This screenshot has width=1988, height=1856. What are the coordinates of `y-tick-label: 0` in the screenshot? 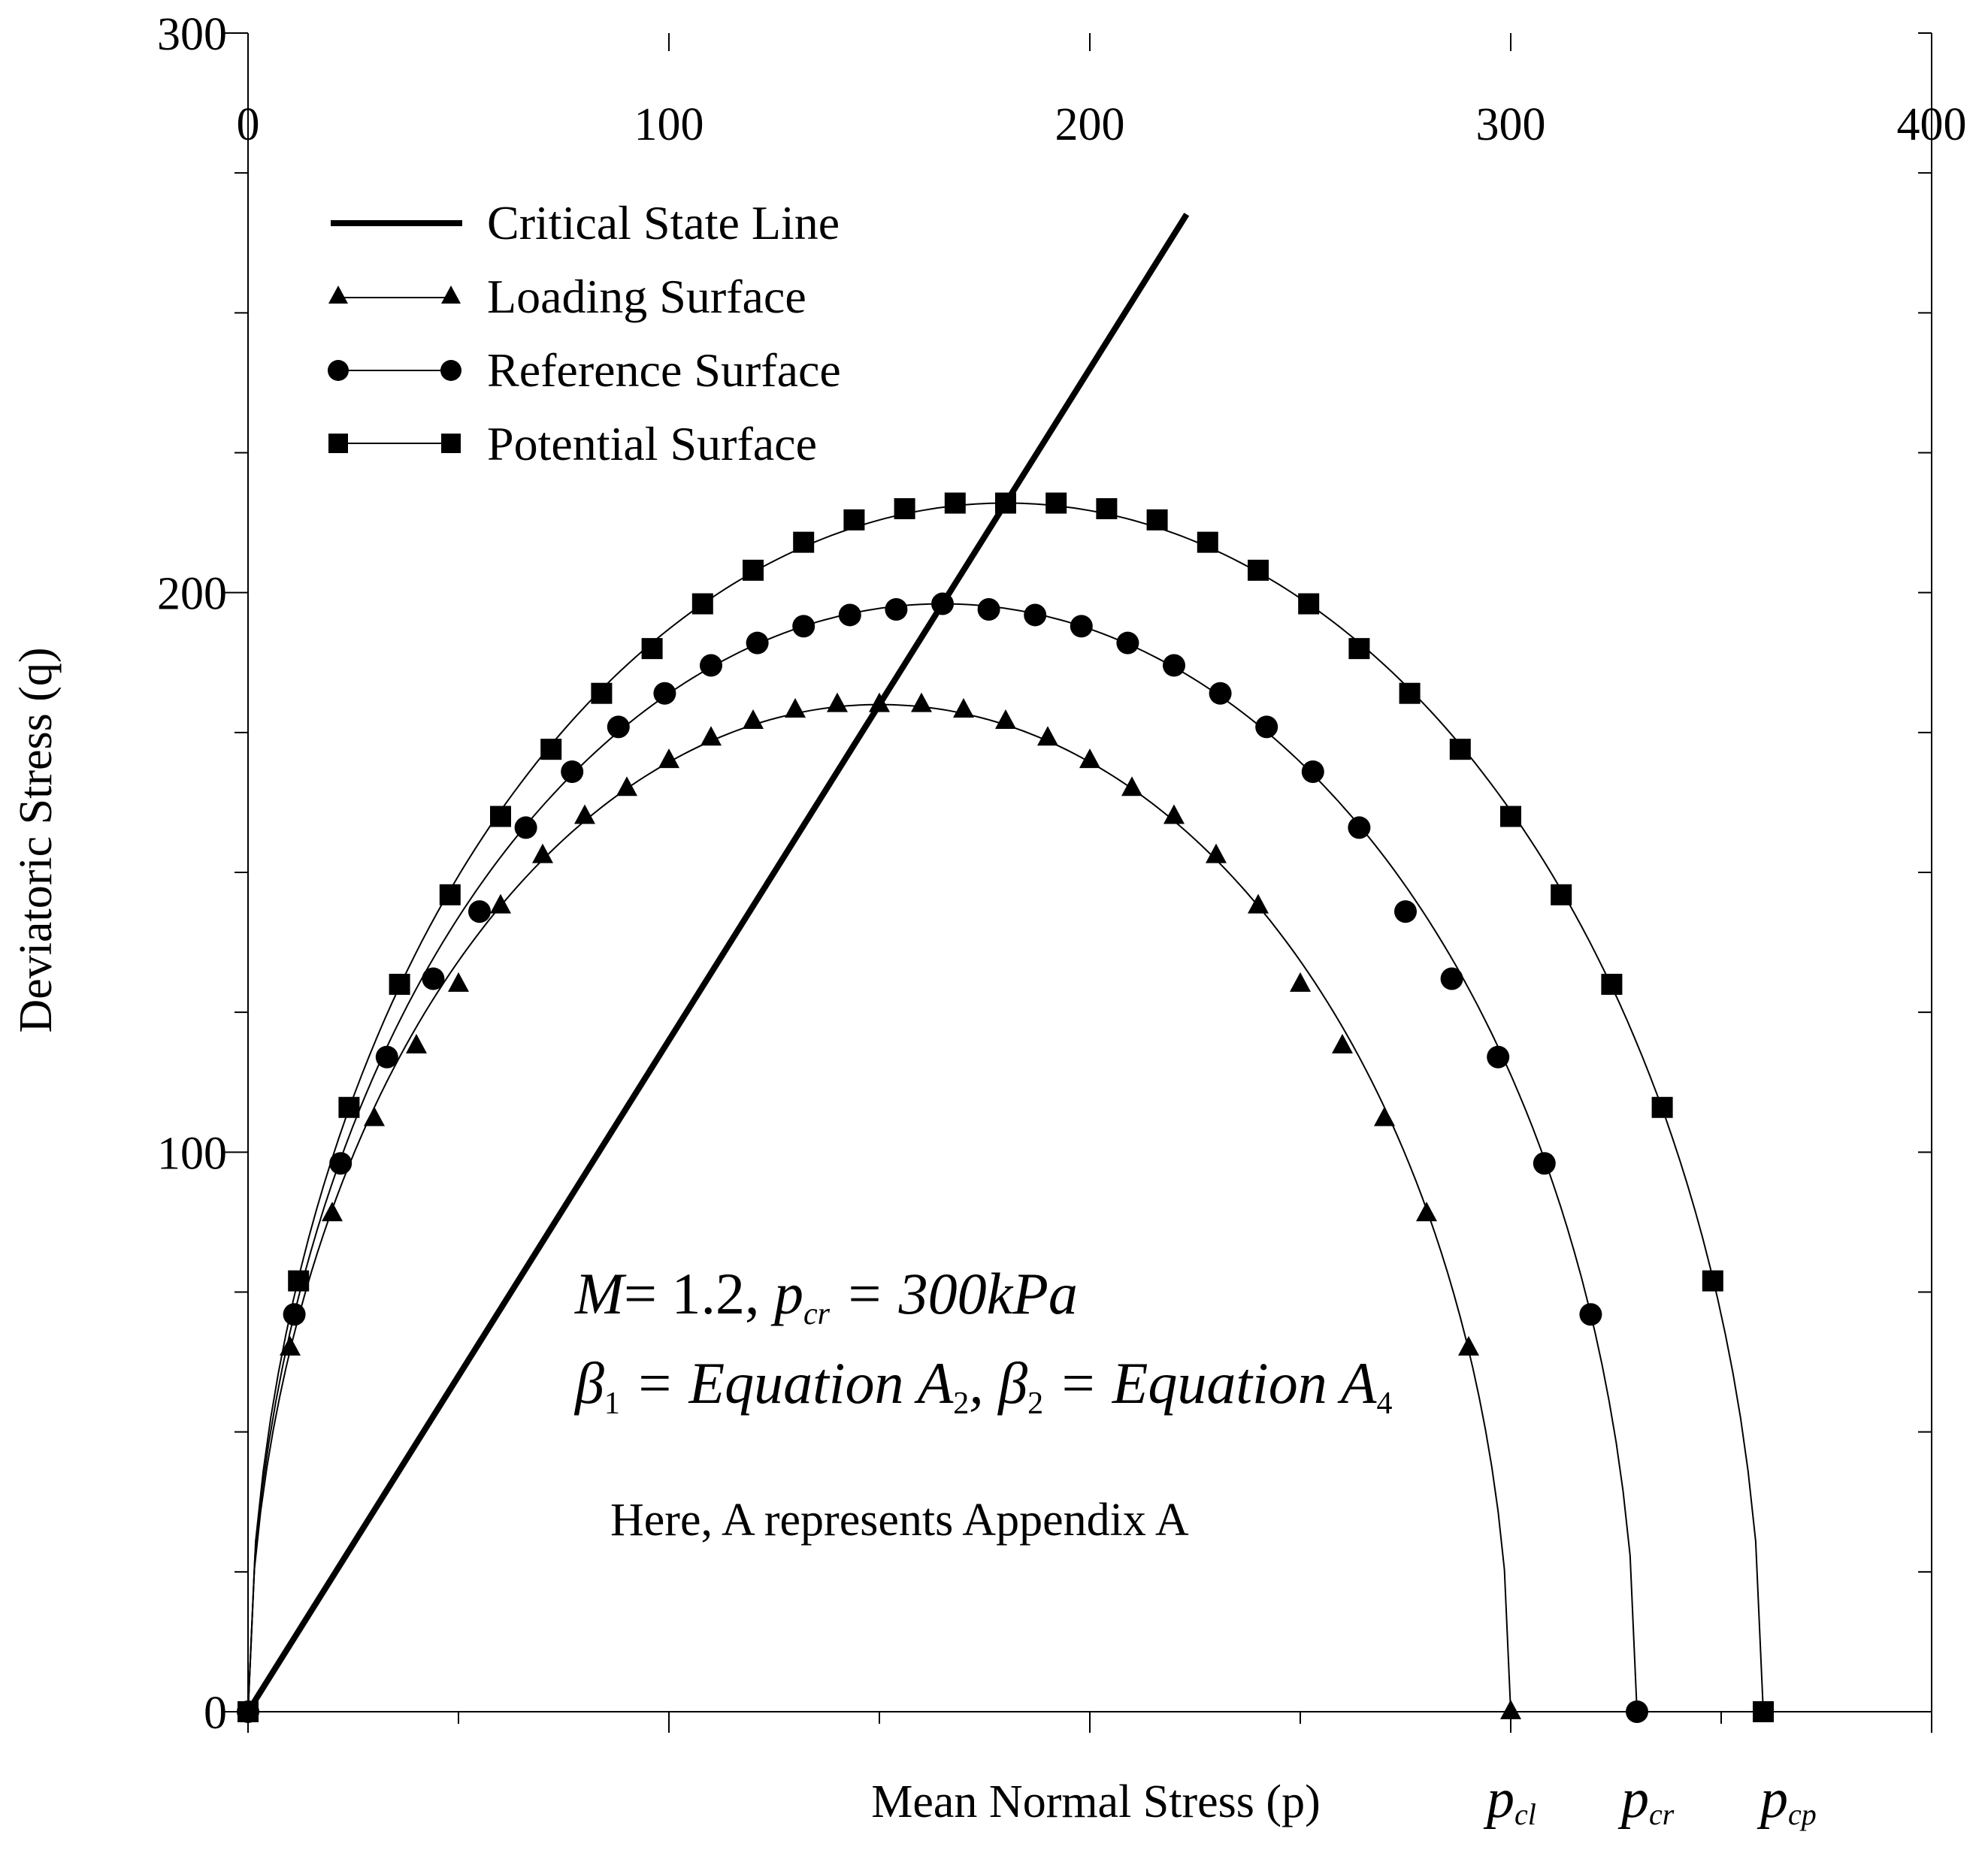 It's located at (216, 1713).